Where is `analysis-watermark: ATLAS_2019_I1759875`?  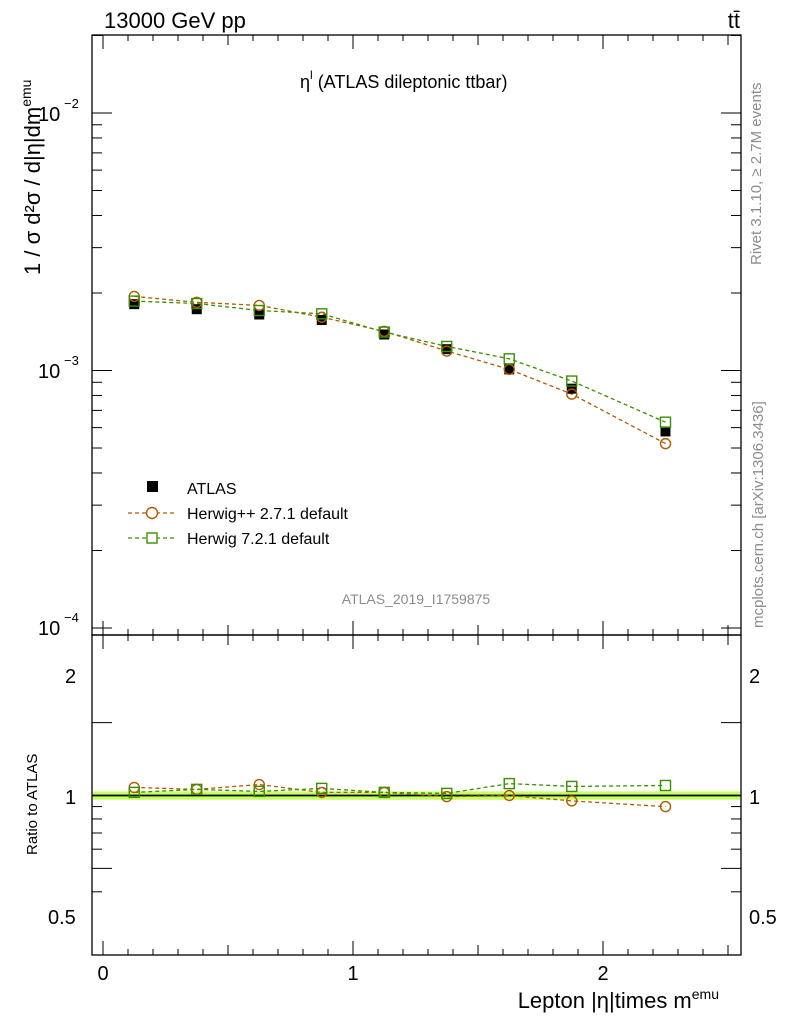
analysis-watermark: ATLAS_2019_I1759875 is located at coordinates (416, 599).